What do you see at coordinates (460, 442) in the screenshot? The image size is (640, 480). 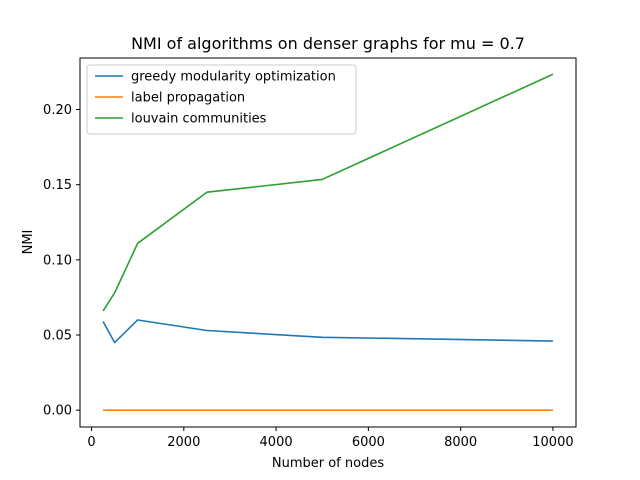 I see `x-tick-label: 8000` at bounding box center [460, 442].